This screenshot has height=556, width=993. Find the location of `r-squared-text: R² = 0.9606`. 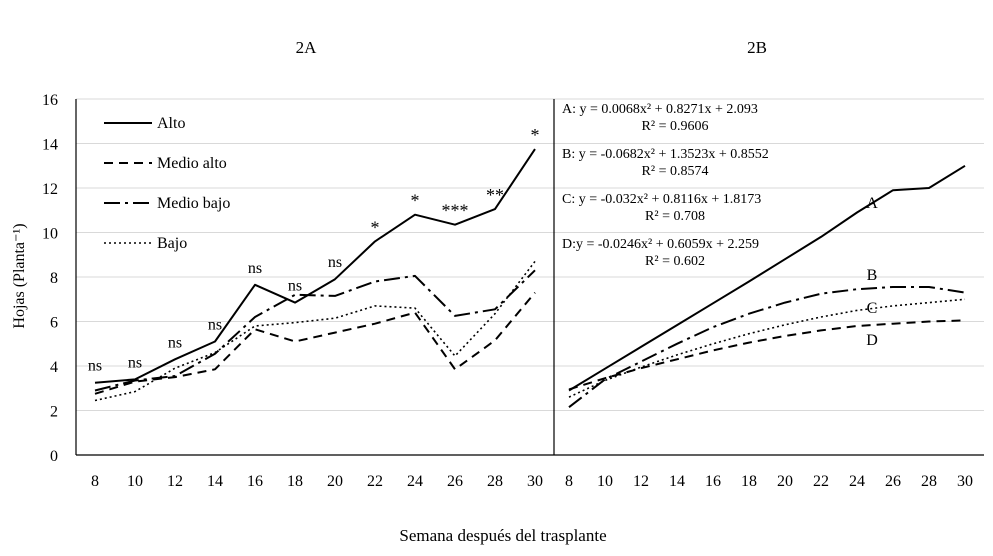

r-squared-text: R² = 0.9606 is located at coordinates (675, 126).